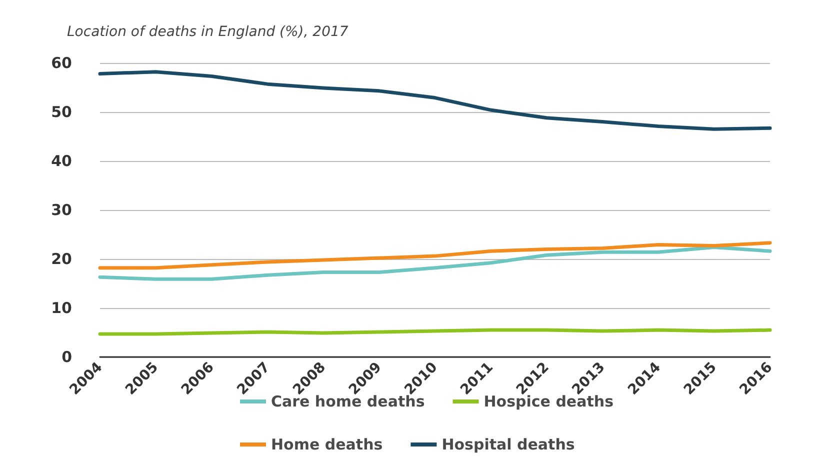  Describe the element at coordinates (61, 308) in the screenshot. I see `y-tick-label: 10` at that location.